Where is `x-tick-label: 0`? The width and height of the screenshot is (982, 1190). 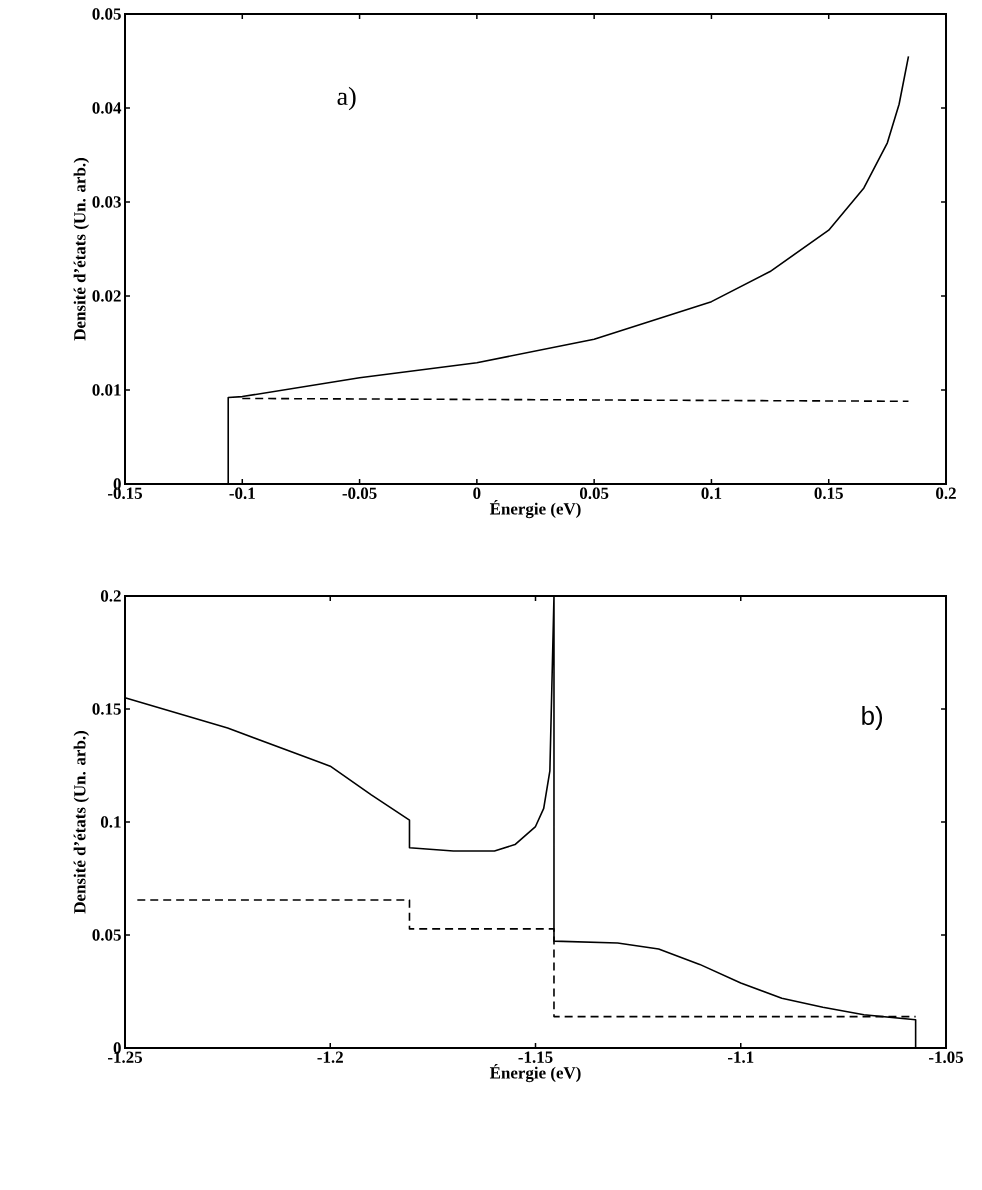
x-tick-label: 0 is located at coordinates (477, 493).